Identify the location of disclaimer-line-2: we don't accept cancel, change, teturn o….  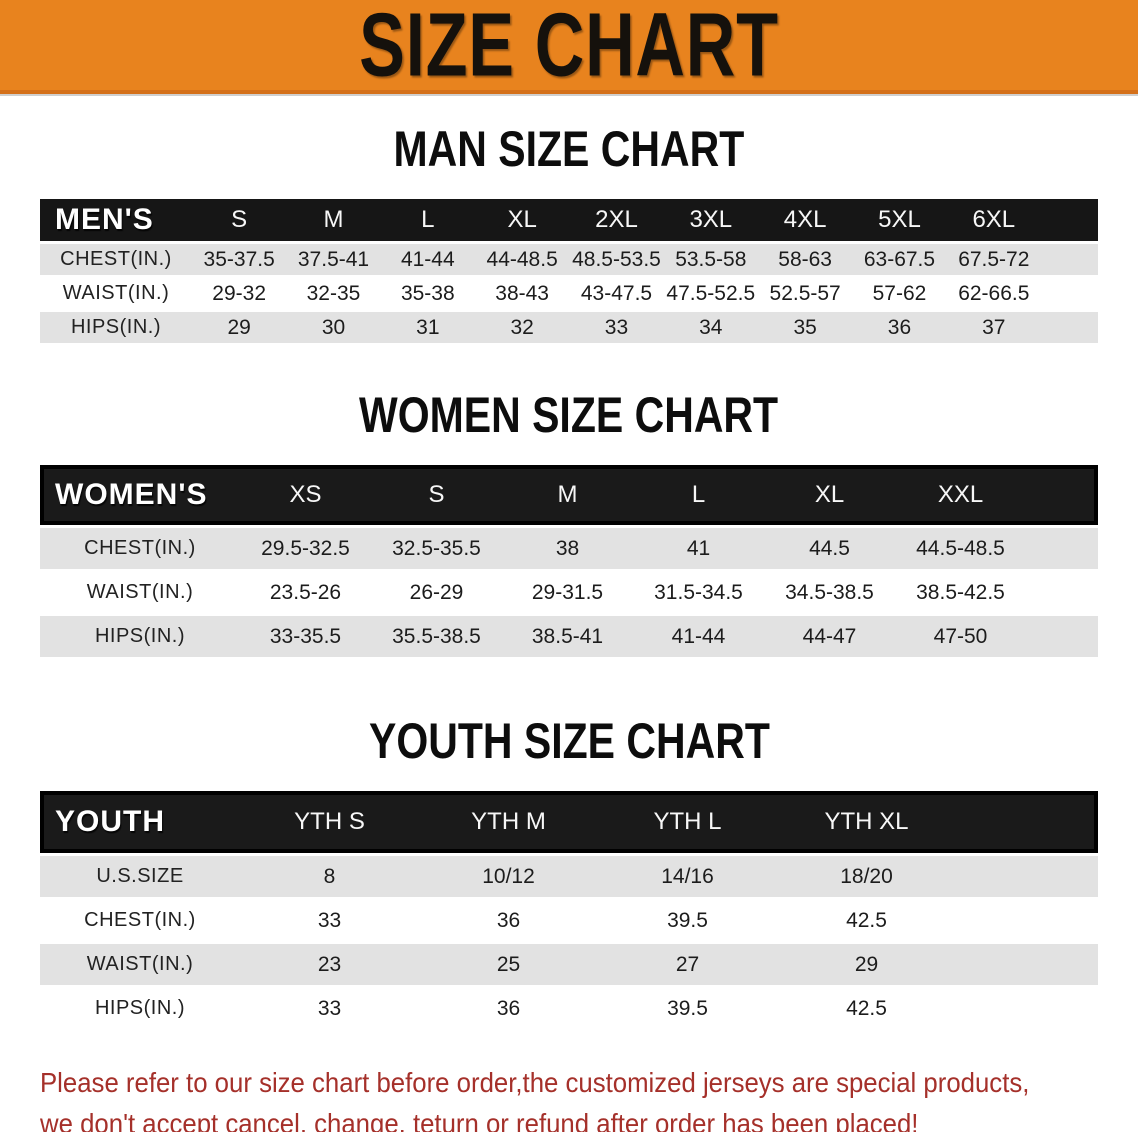
(479, 1120).